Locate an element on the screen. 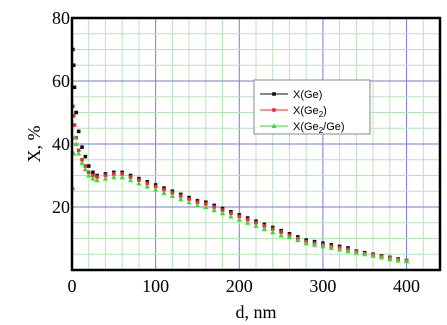 This screenshot has height=325, width=447. y-tick-label: 40 is located at coordinates (61, 144).